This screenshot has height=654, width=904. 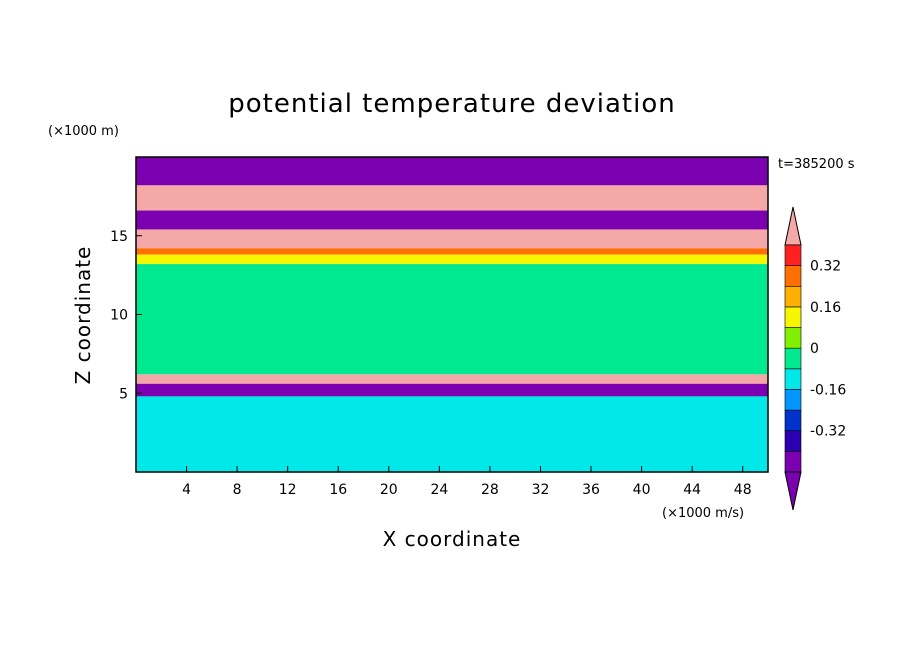 I want to click on x-tick-label: 4, so click(x=186, y=490).